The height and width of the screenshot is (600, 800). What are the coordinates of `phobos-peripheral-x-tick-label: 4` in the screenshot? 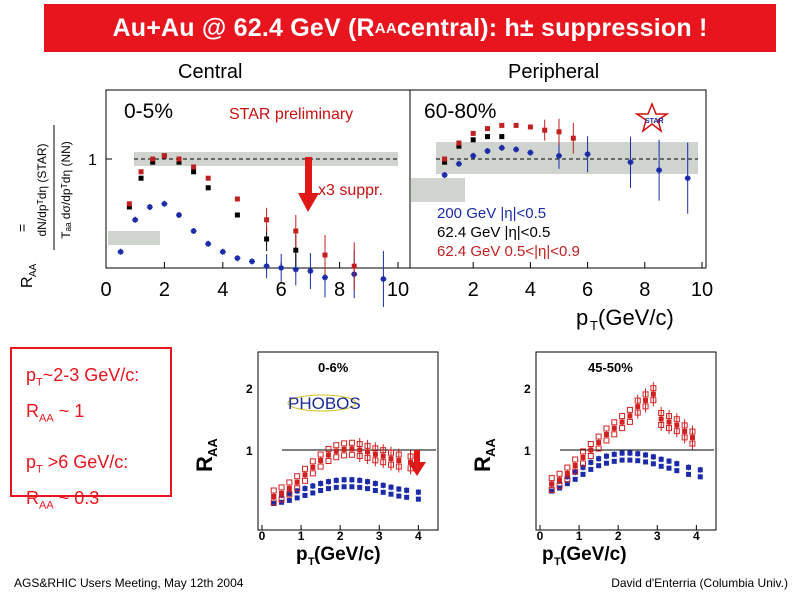 It's located at (696, 536).